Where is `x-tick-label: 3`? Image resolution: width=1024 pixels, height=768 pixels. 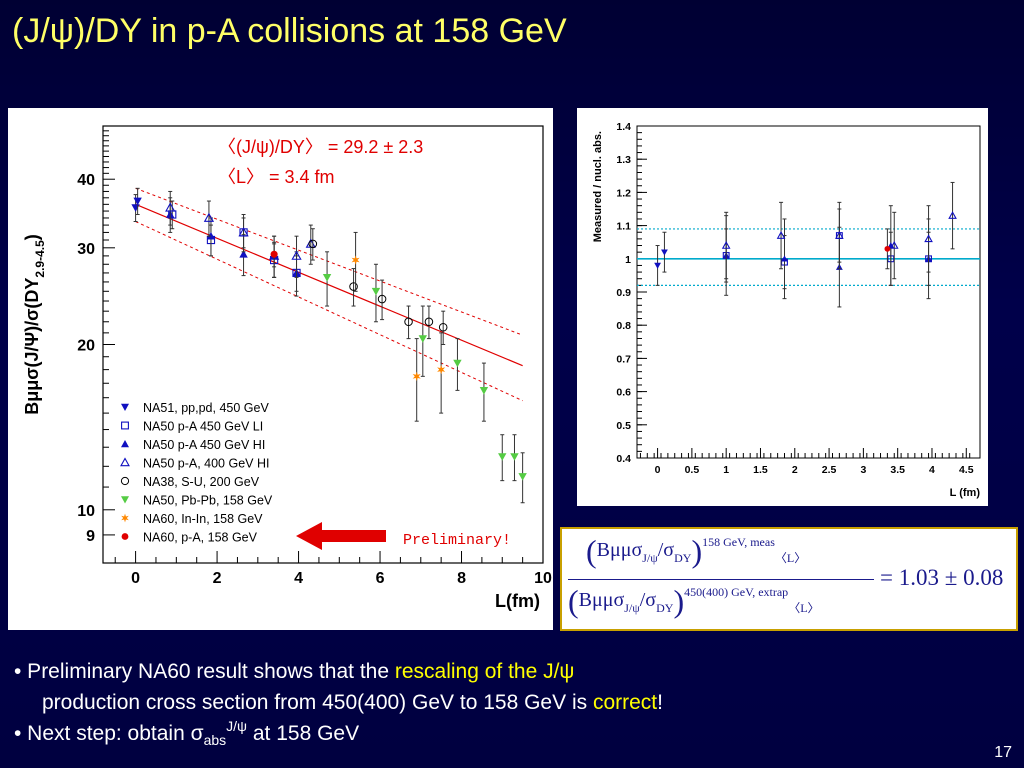
x-tick-label: 3 is located at coordinates (863, 470).